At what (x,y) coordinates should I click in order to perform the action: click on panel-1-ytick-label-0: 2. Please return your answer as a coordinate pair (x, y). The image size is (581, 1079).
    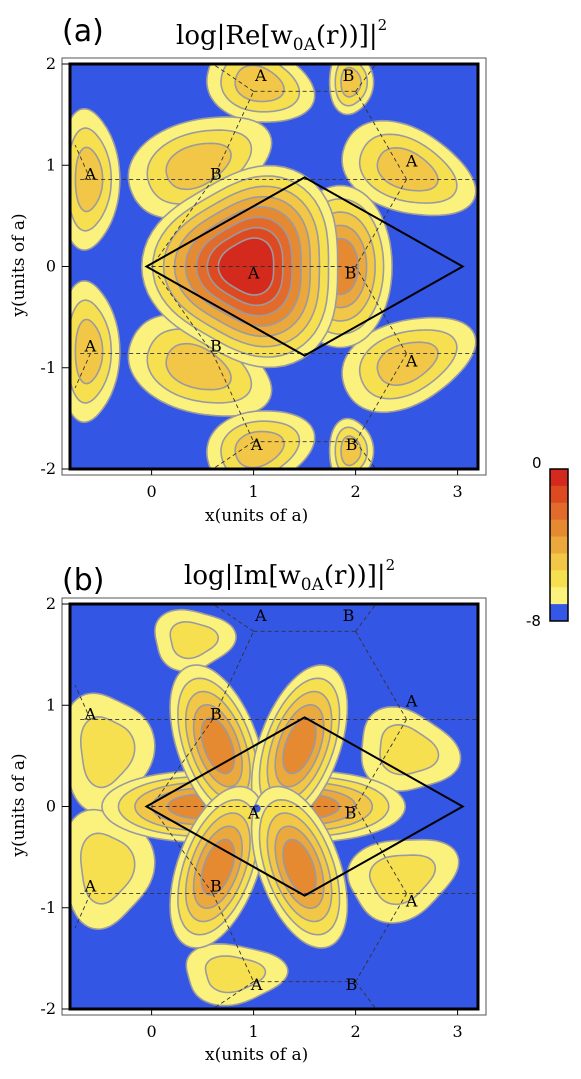
    Looking at the image, I should click on (51, 603).